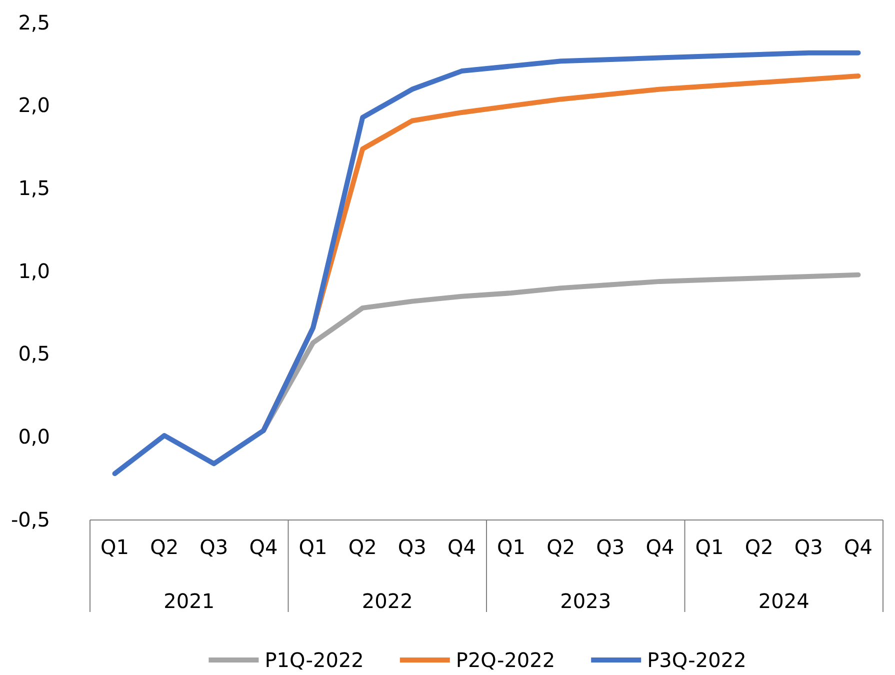 The image size is (895, 675). What do you see at coordinates (34, 22) in the screenshot?
I see `y-tick-label: 2,5` at bounding box center [34, 22].